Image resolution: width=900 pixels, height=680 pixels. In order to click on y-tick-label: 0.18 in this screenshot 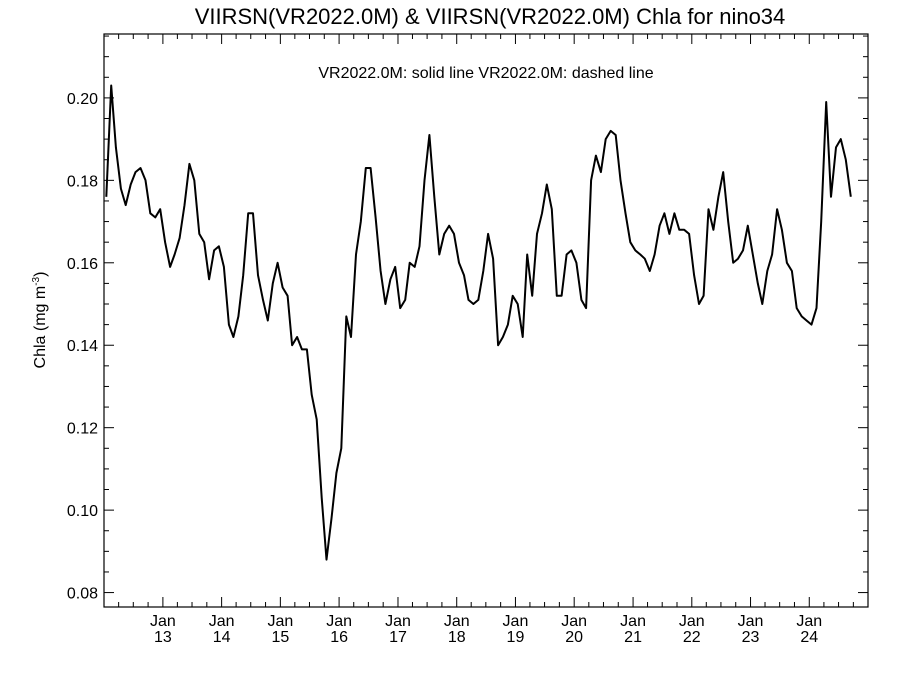, I will do `click(82, 181)`.